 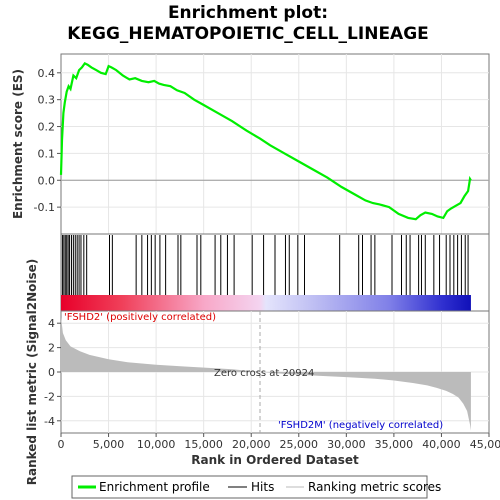 What do you see at coordinates (51, 348) in the screenshot?
I see `metric-tick-label: 2` at bounding box center [51, 348].